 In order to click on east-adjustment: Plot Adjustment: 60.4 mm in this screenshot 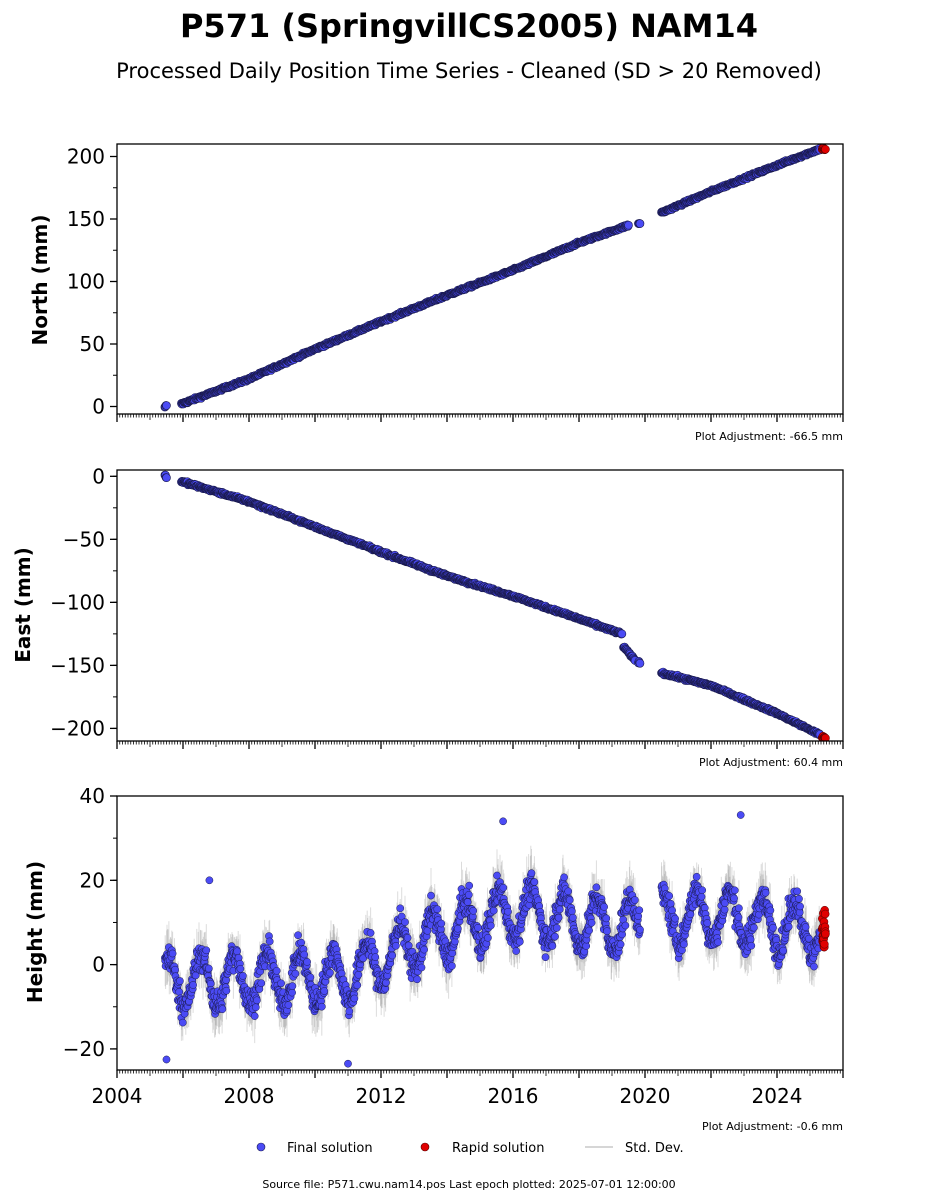, I will do `click(771, 762)`.